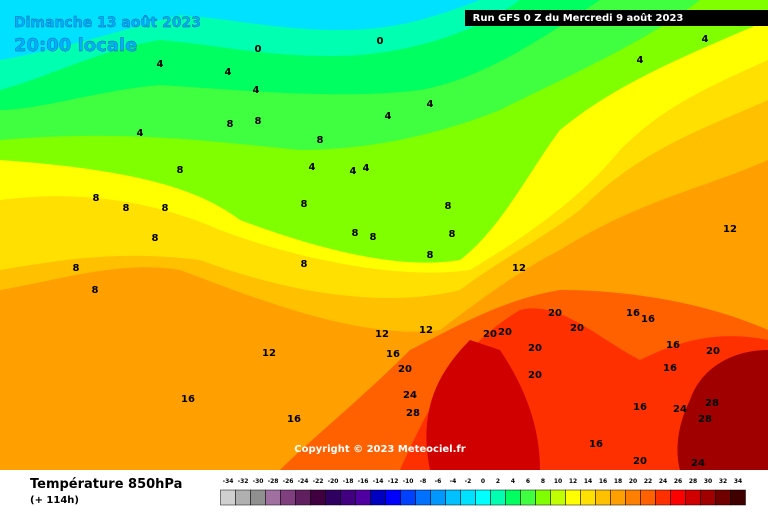 Image resolution: width=768 pixels, height=512 pixels. What do you see at coordinates (633, 481) in the screenshot?
I see `legend-tick-label: 20` at bounding box center [633, 481].